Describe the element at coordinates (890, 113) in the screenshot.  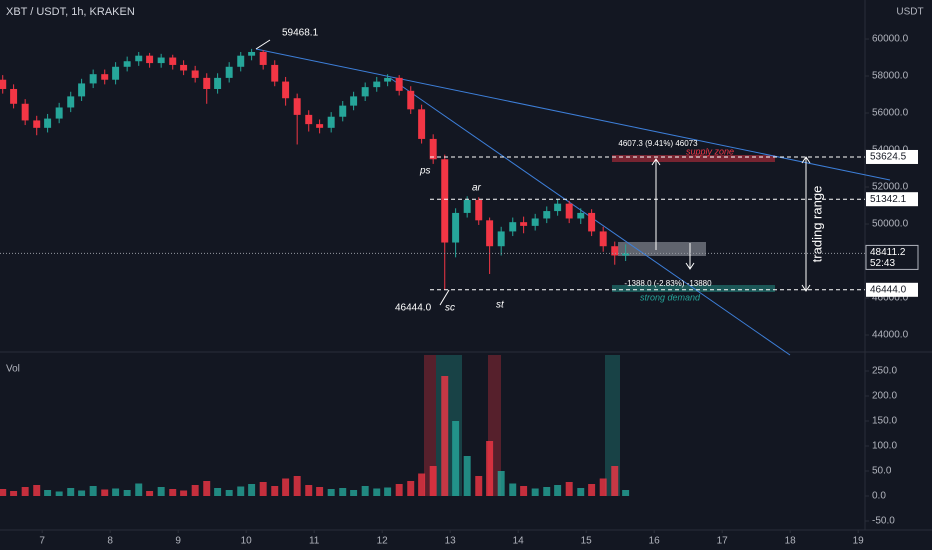
I see `y-tick-label: 56000.0` at that location.